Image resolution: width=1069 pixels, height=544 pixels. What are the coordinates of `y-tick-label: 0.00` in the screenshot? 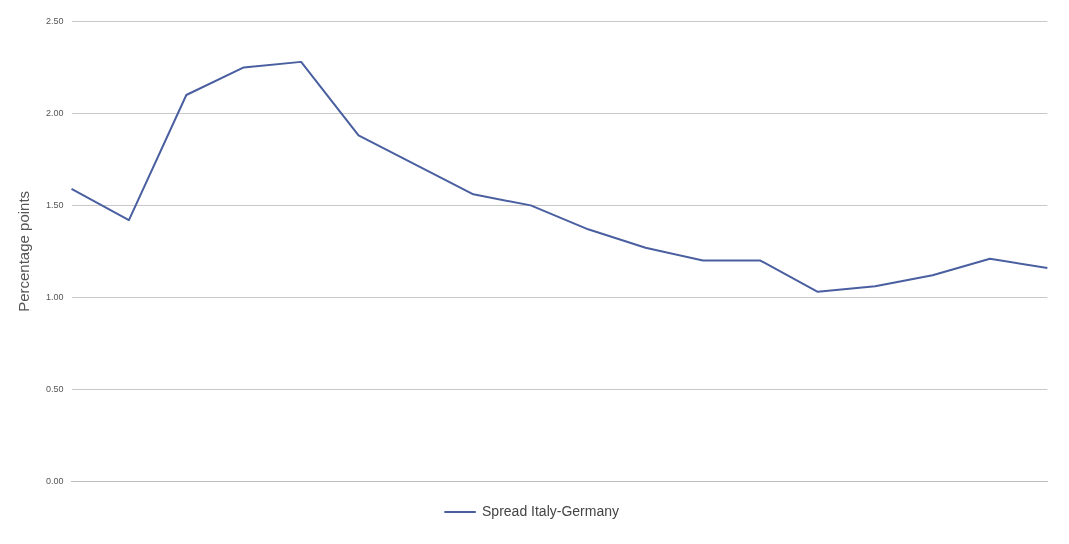 It's located at (54, 480).